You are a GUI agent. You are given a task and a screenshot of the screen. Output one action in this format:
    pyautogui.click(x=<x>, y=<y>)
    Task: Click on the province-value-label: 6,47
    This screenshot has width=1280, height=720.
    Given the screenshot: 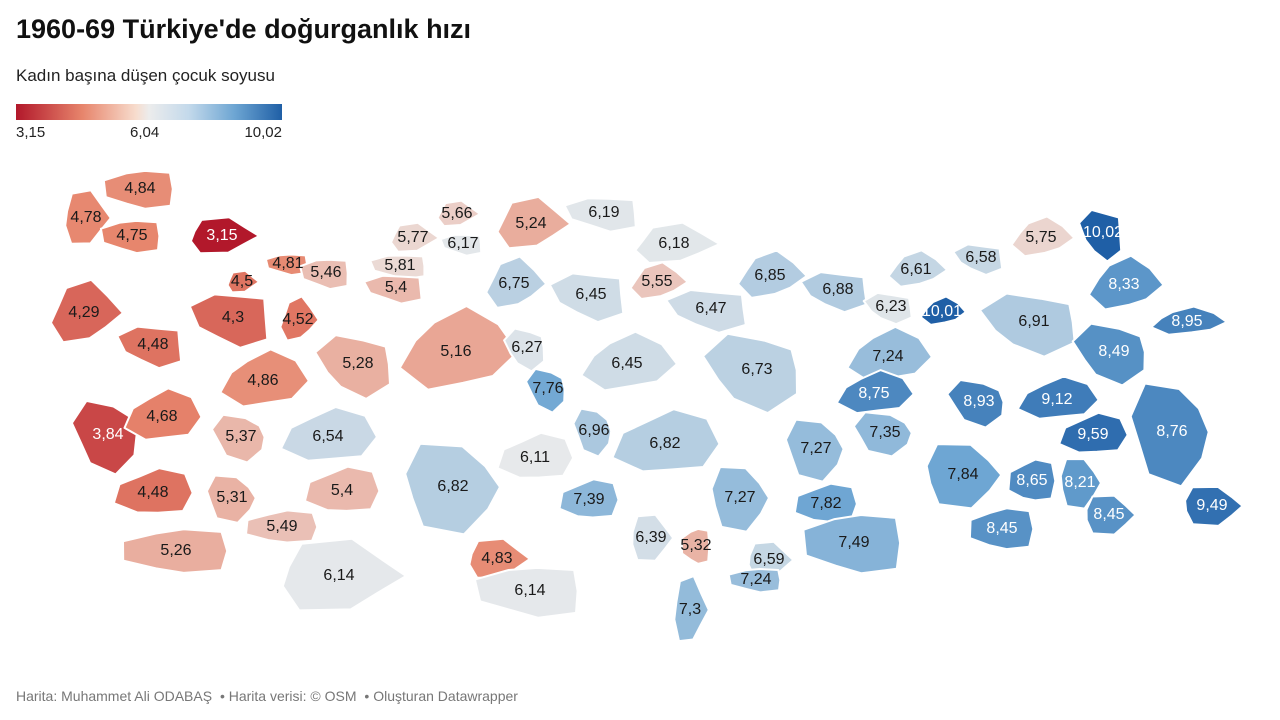 What is the action you would take?
    pyautogui.click(x=710, y=308)
    